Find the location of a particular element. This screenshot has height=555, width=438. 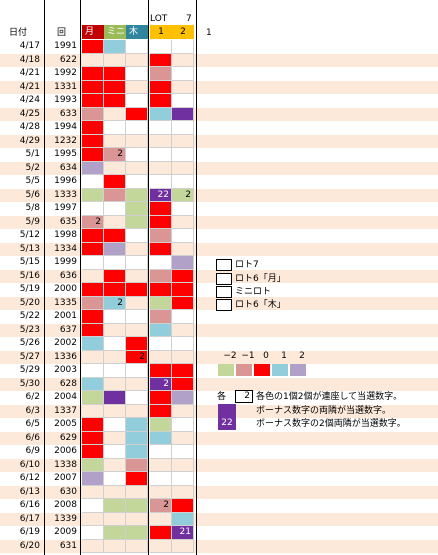

note-count-box: 2 is located at coordinates (244, 396).